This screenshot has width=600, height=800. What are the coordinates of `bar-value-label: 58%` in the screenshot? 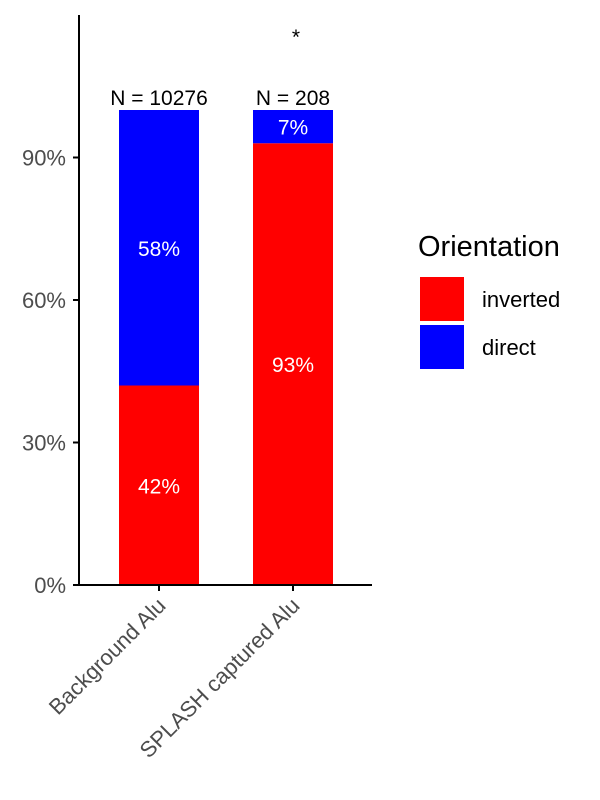 It's located at (159, 249).